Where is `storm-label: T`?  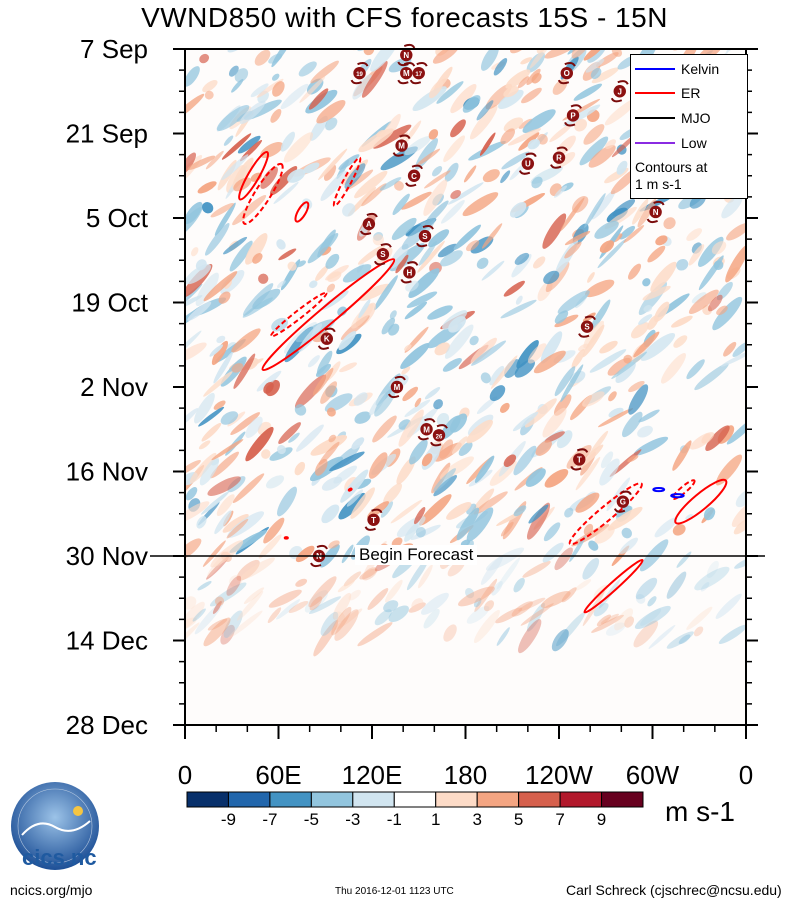 storm-label: T is located at coordinates (373, 520).